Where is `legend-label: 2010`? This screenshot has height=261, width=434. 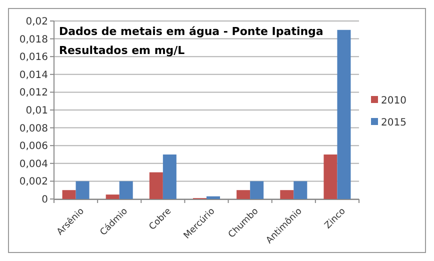 legend-label: 2010 is located at coordinates (393, 101).